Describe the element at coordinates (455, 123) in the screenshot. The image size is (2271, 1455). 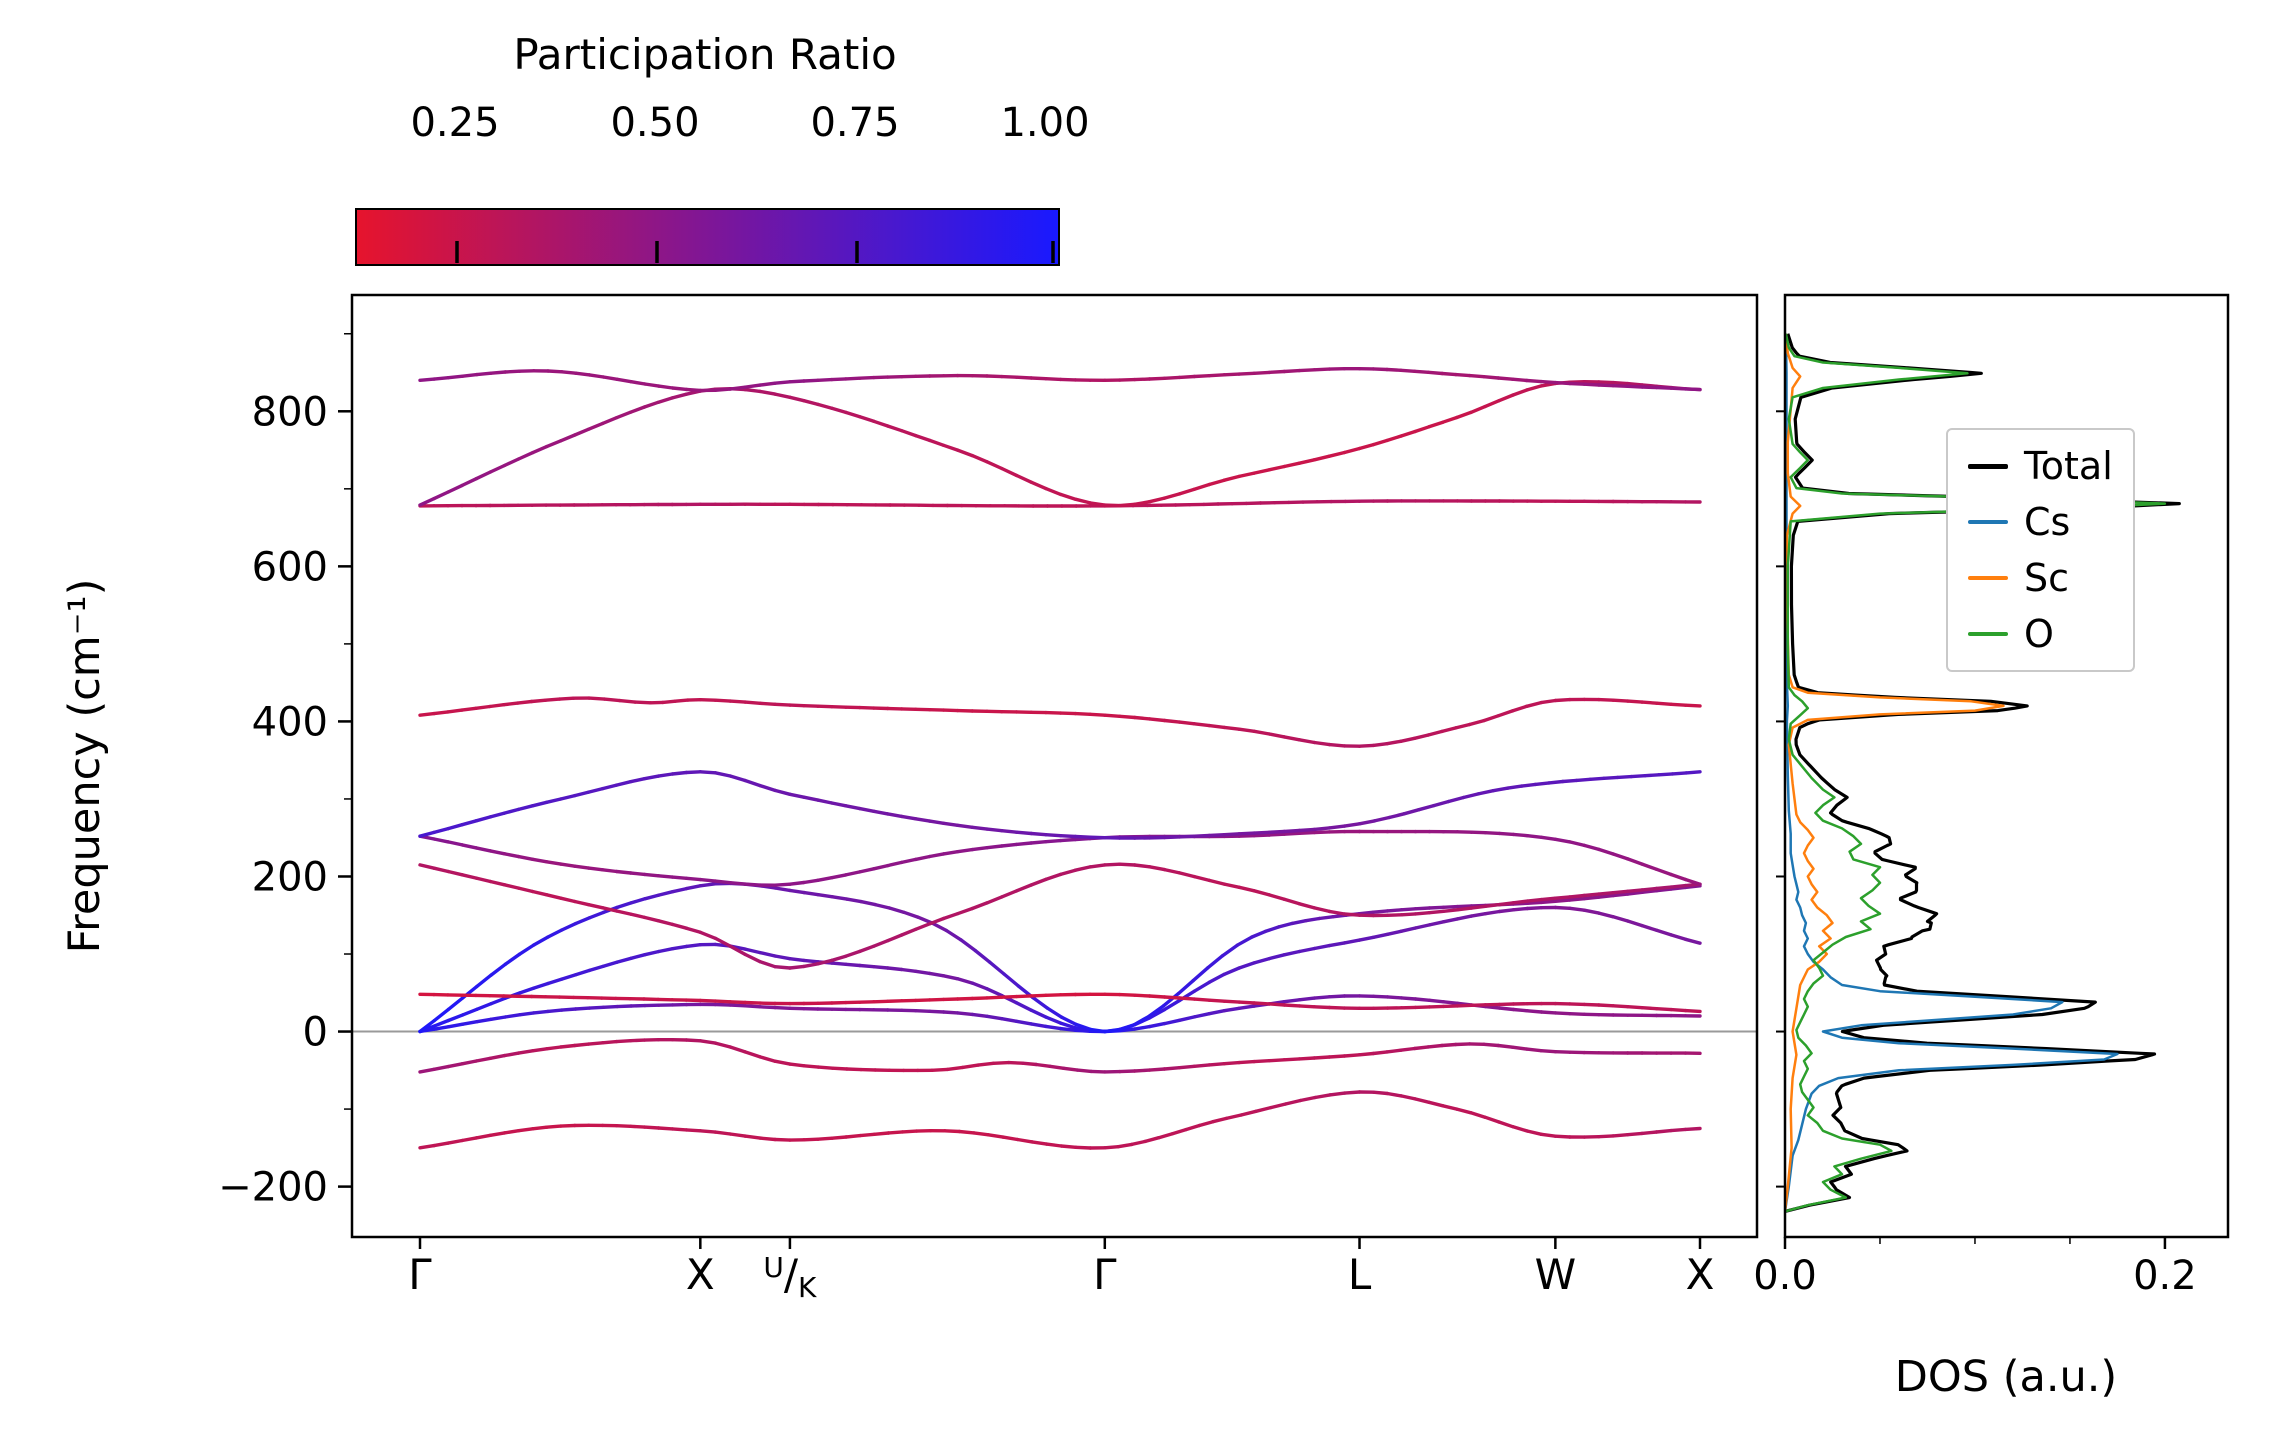
I see `colorbar-tick-label: 0.25` at that location.